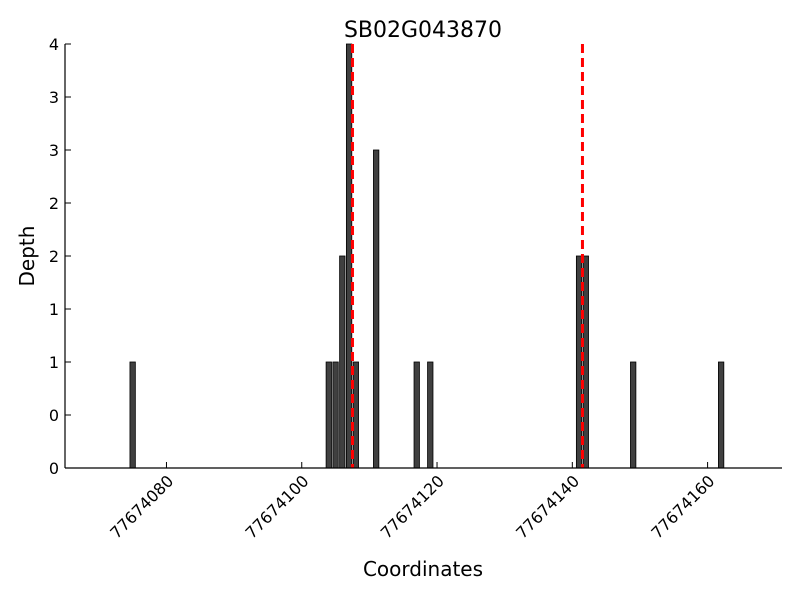 This screenshot has width=800, height=600. Describe the element at coordinates (682, 506) in the screenshot. I see `x-tick-label-4: 77674160` at that location.